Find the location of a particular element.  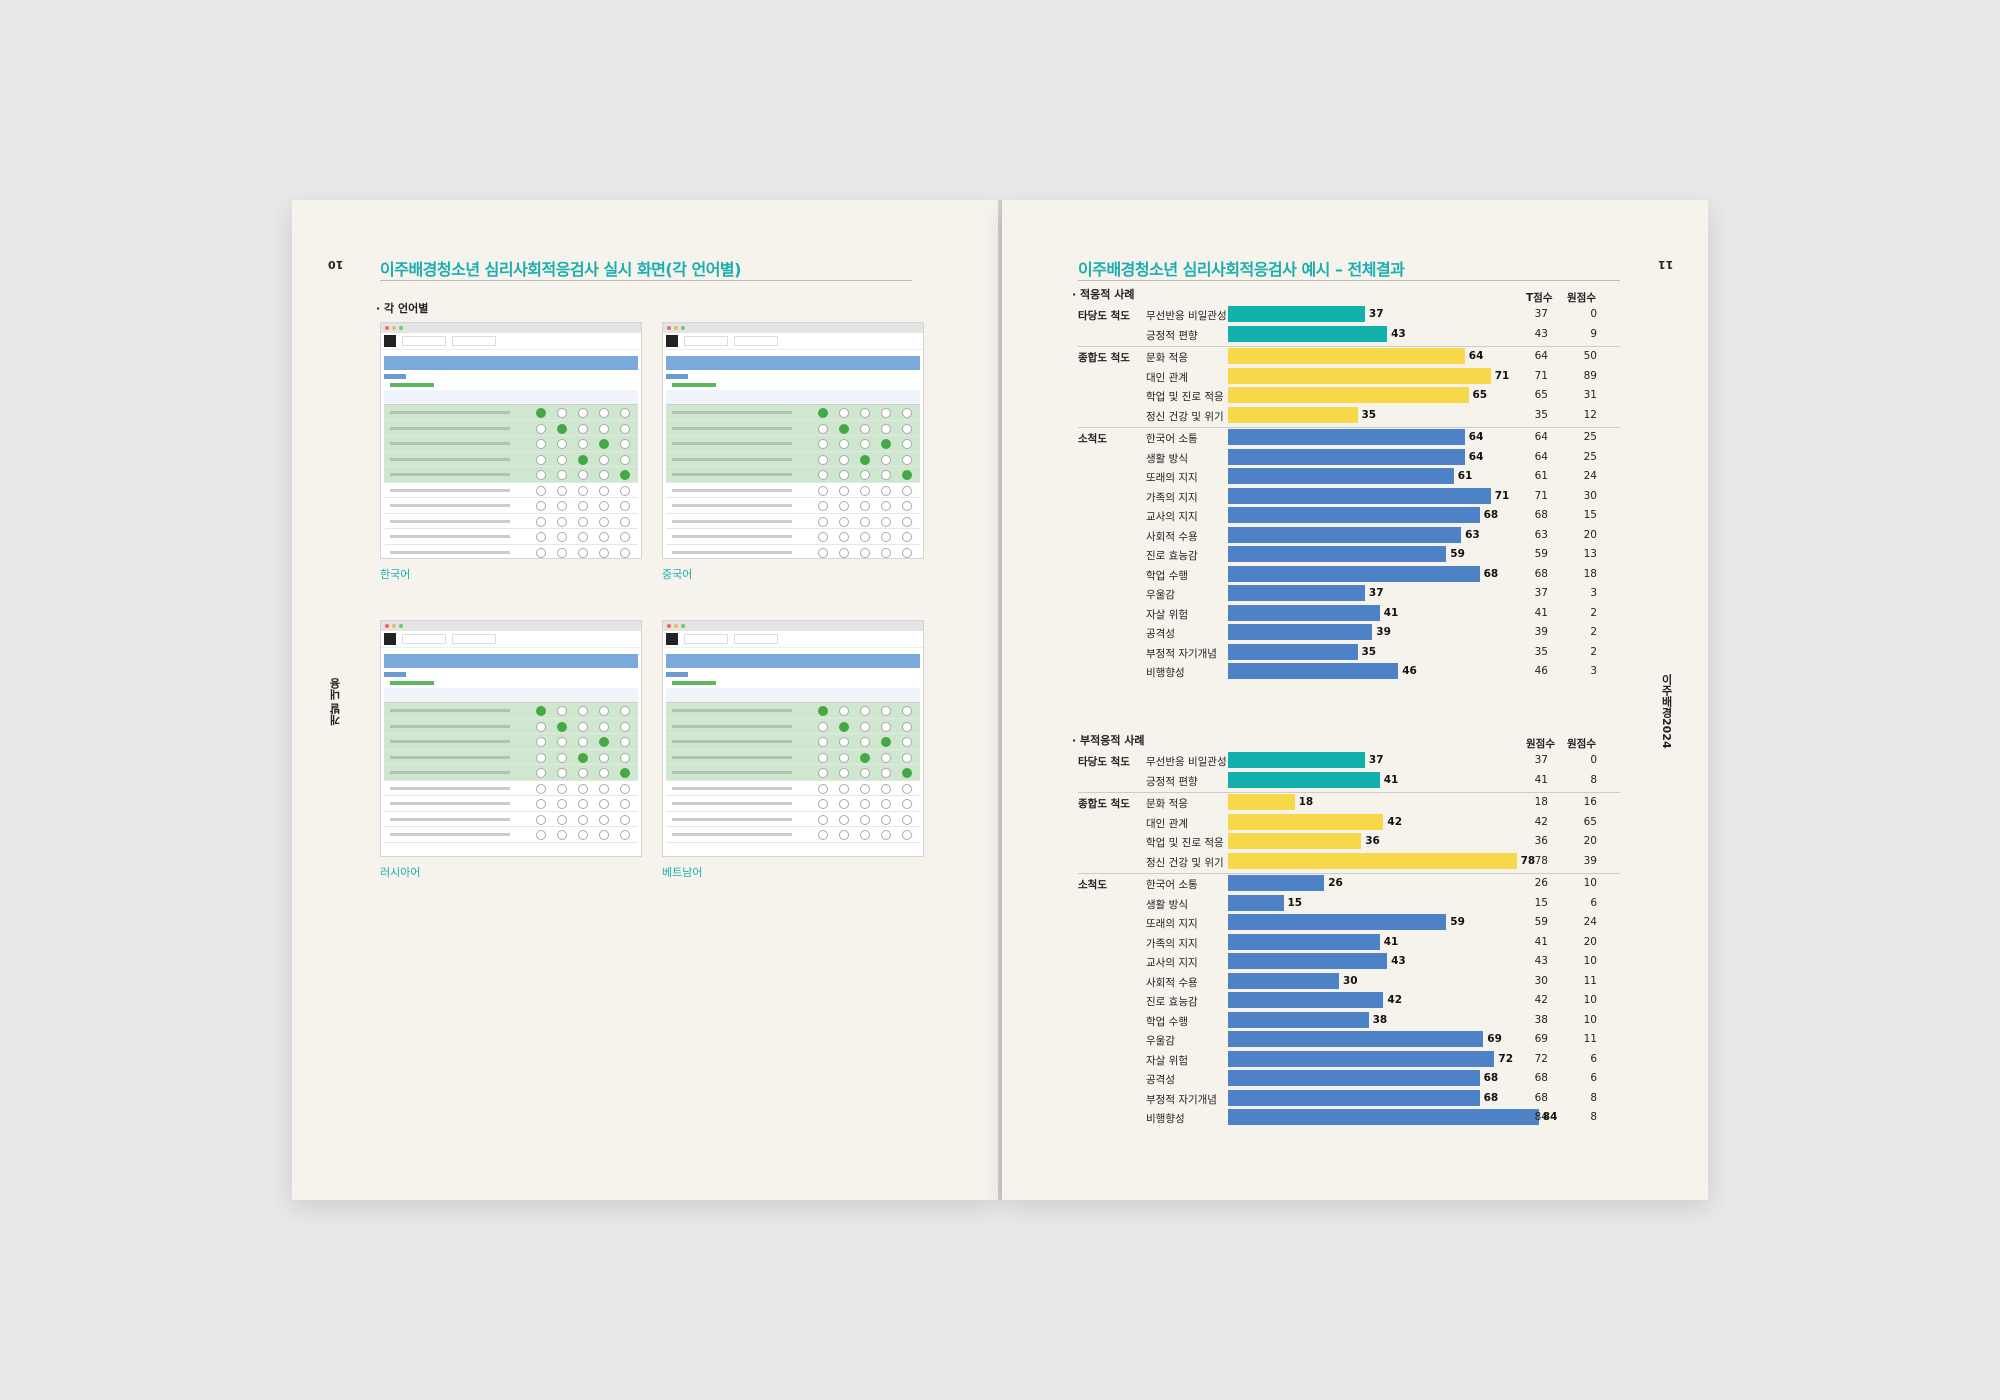

caption-vietnamese: 베트남어 is located at coordinates (682, 872).